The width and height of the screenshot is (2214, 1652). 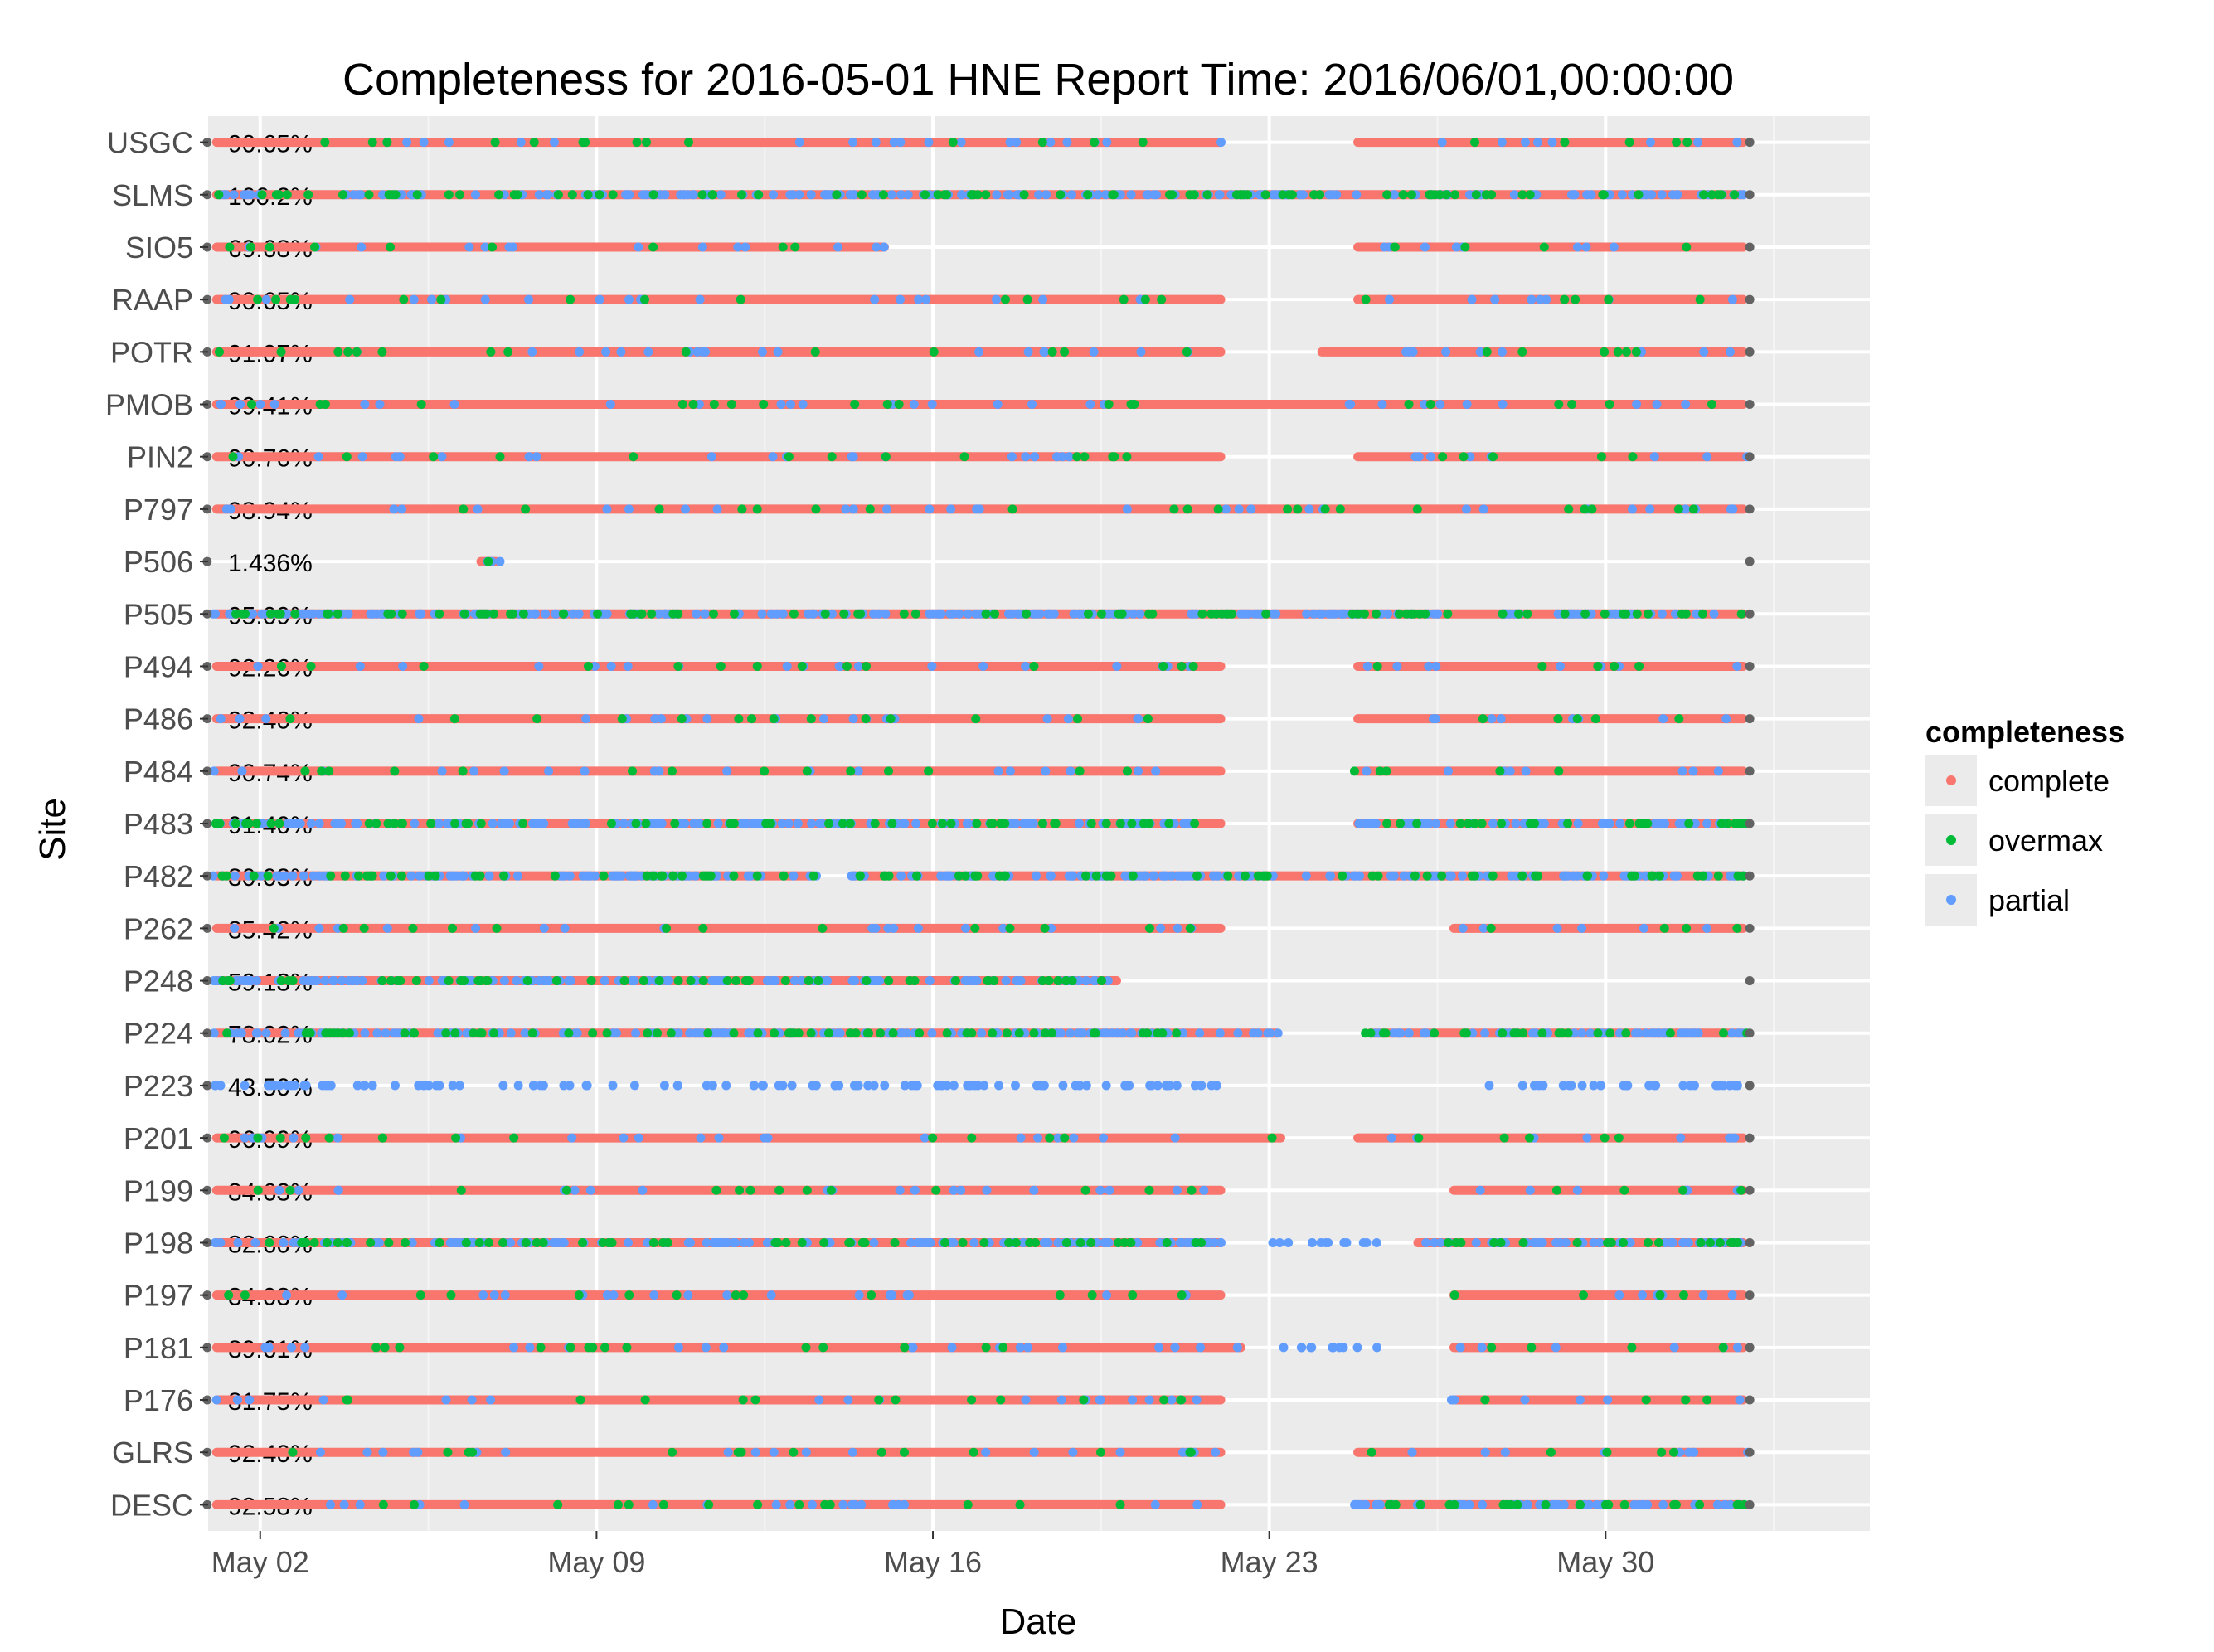 What do you see at coordinates (160, 457) in the screenshot?
I see `y-tick-label: PIN2` at bounding box center [160, 457].